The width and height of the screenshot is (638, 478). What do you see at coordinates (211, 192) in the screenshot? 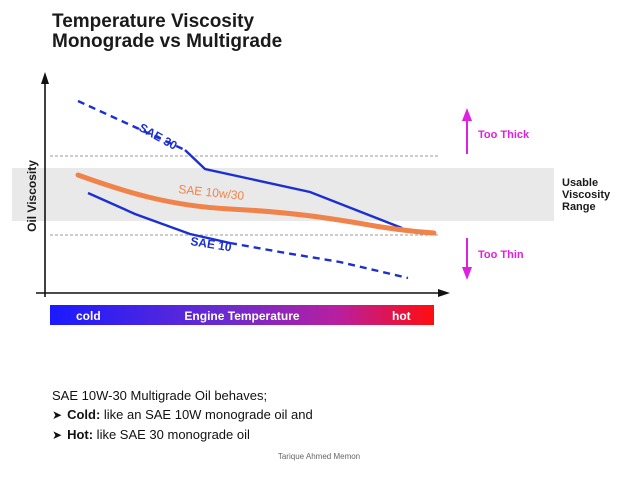
I see `sae10w30-label: SAE 10w/30` at bounding box center [211, 192].